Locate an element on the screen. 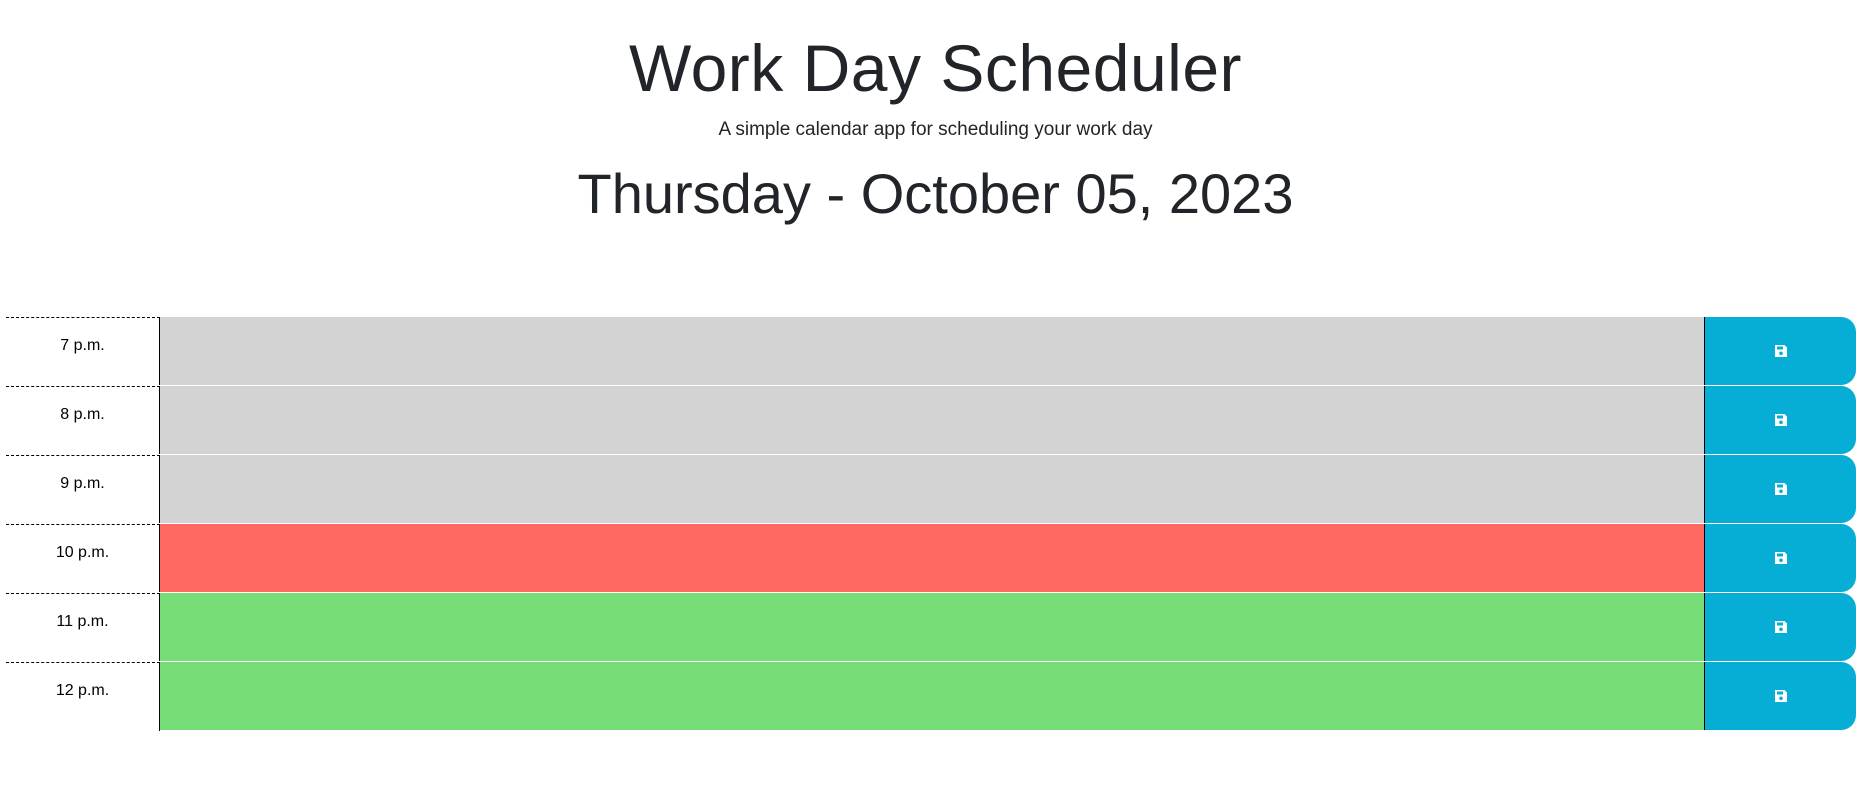 The width and height of the screenshot is (1871, 806). hour-label: 8 p.m. is located at coordinates (83, 420).